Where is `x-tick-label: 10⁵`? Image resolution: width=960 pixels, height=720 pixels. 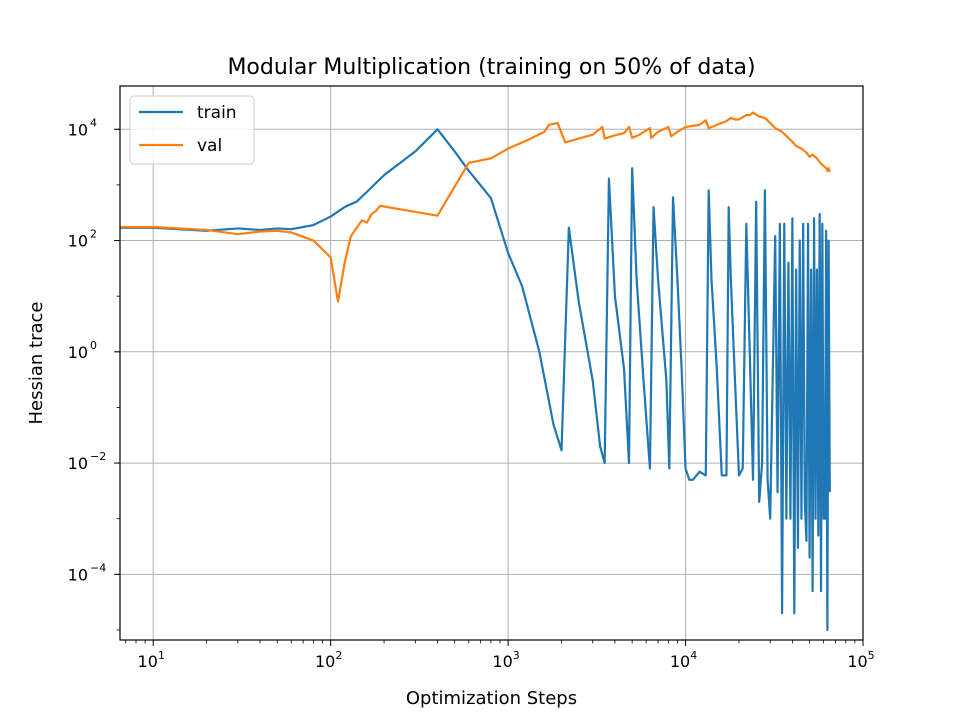 x-tick-label: 10⁵ is located at coordinates (860, 660).